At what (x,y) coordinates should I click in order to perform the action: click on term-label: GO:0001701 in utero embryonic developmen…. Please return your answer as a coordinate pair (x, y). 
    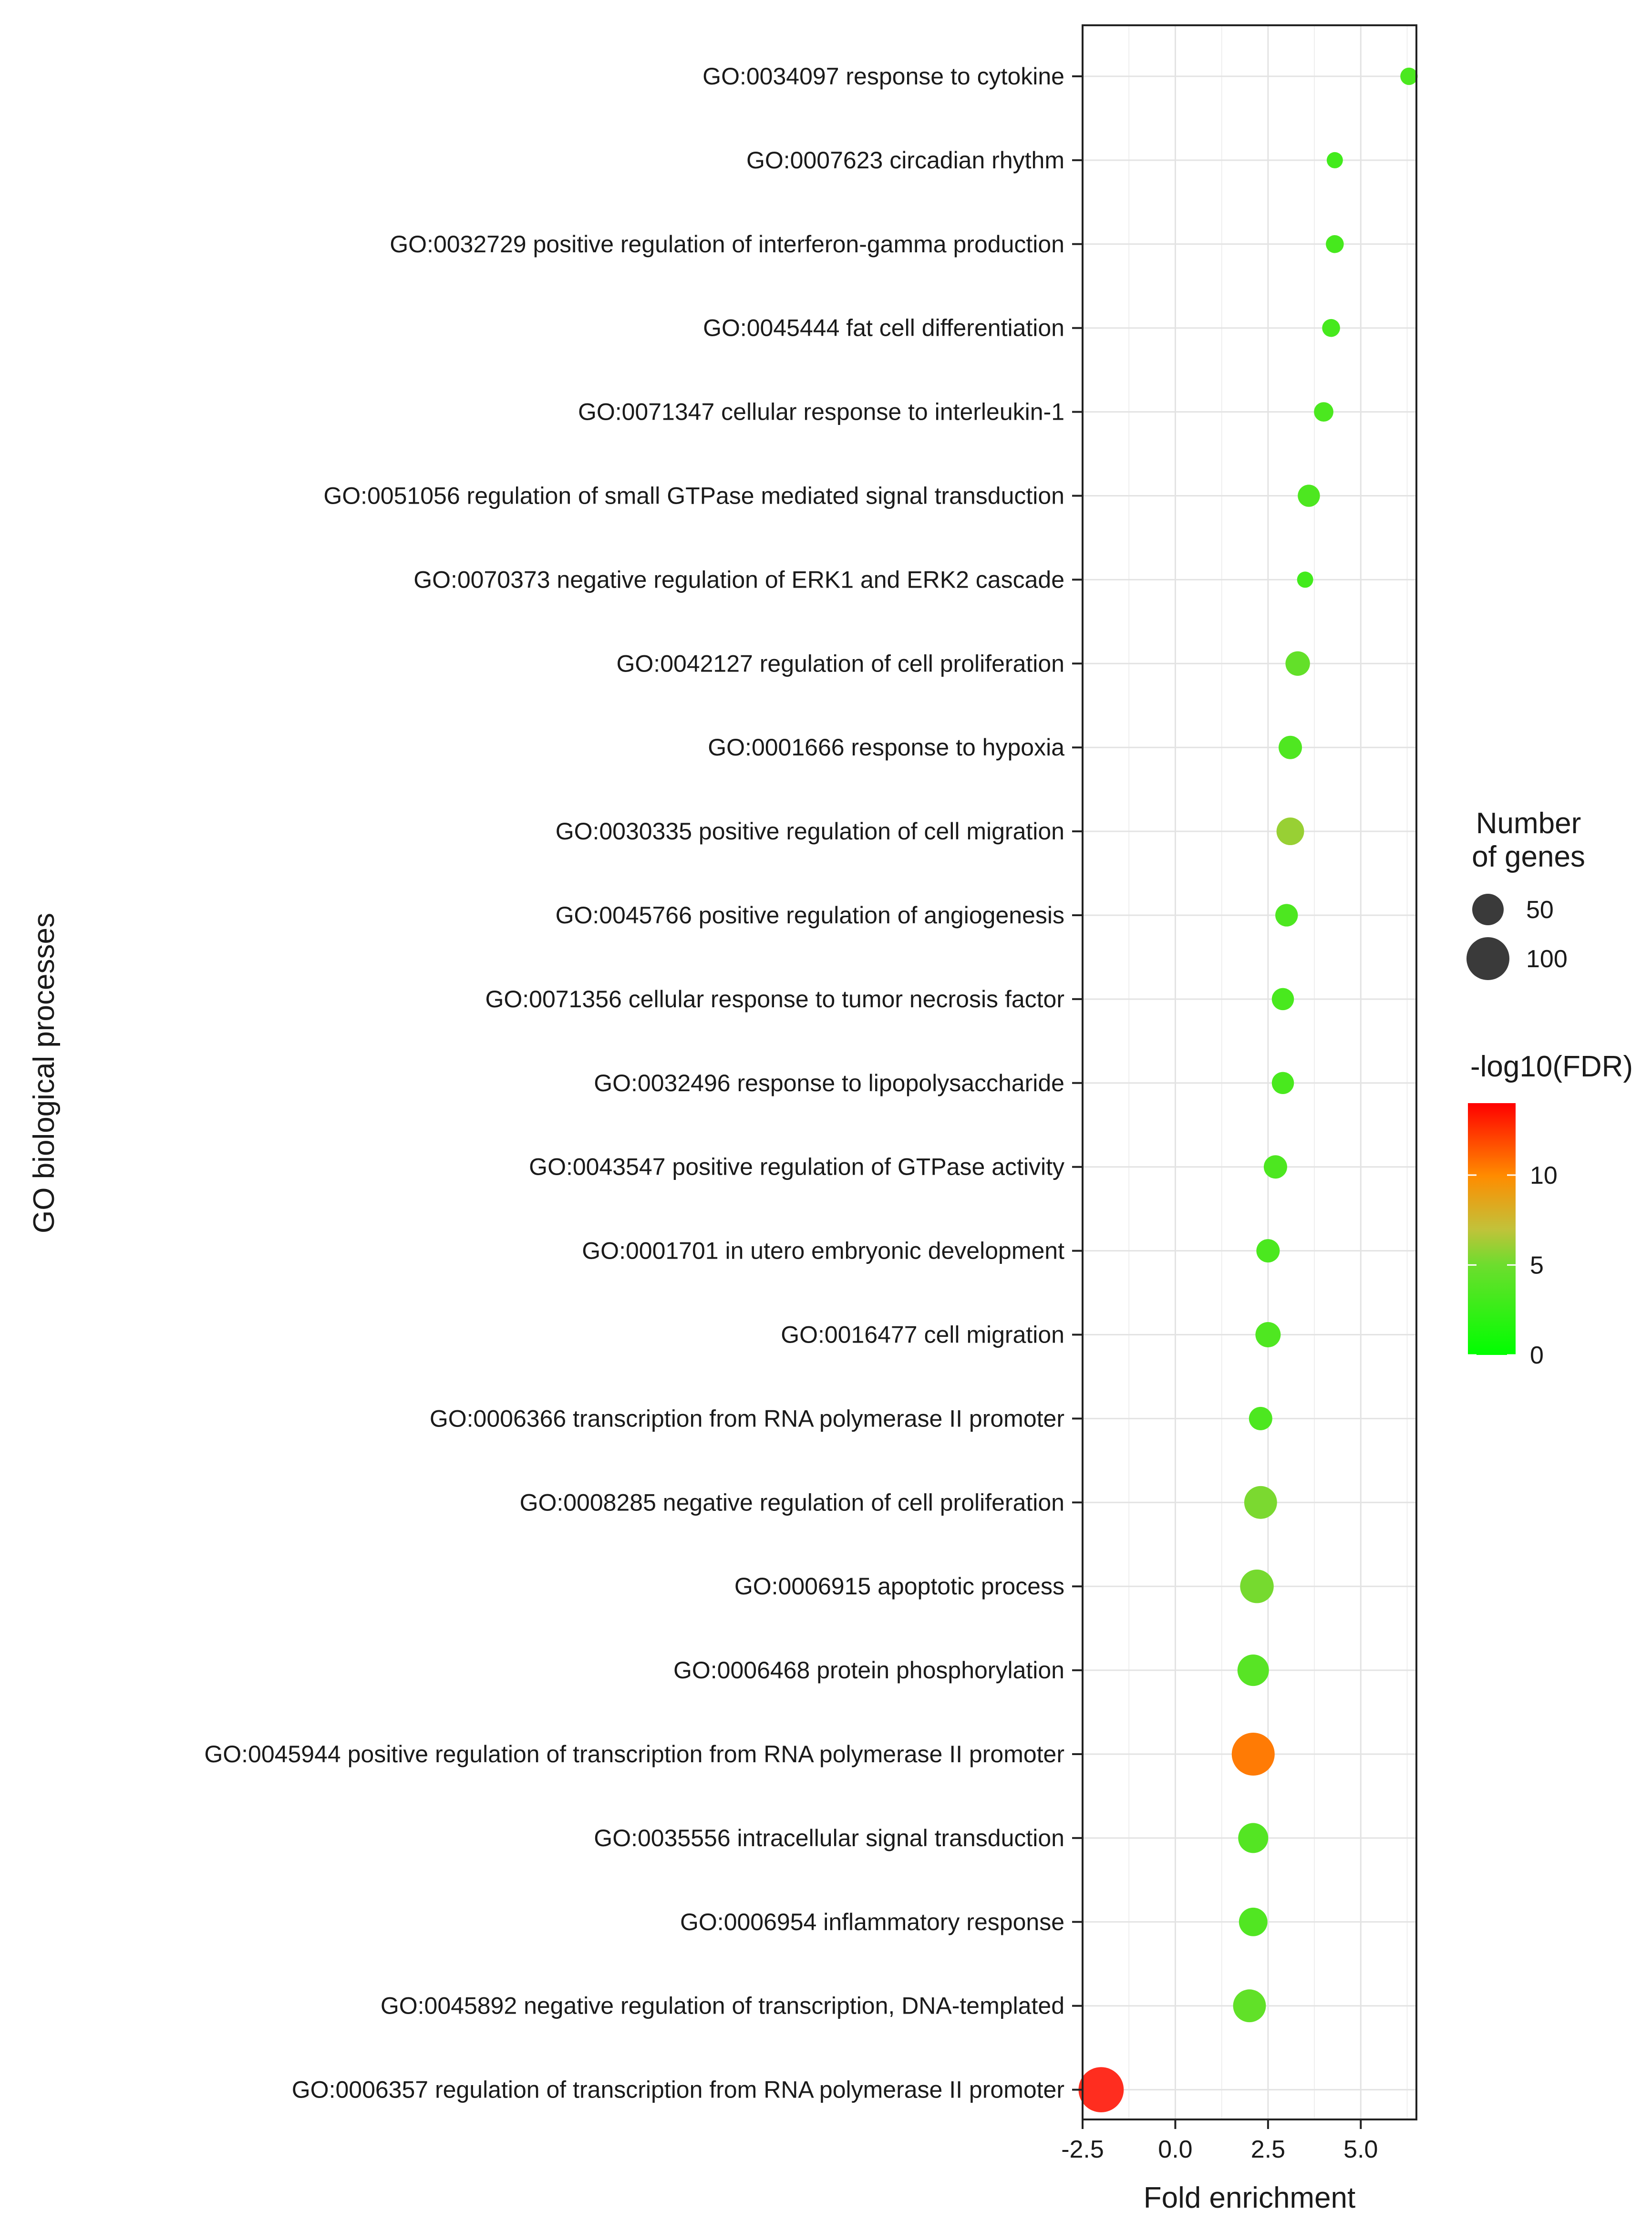
    Looking at the image, I should click on (823, 1251).